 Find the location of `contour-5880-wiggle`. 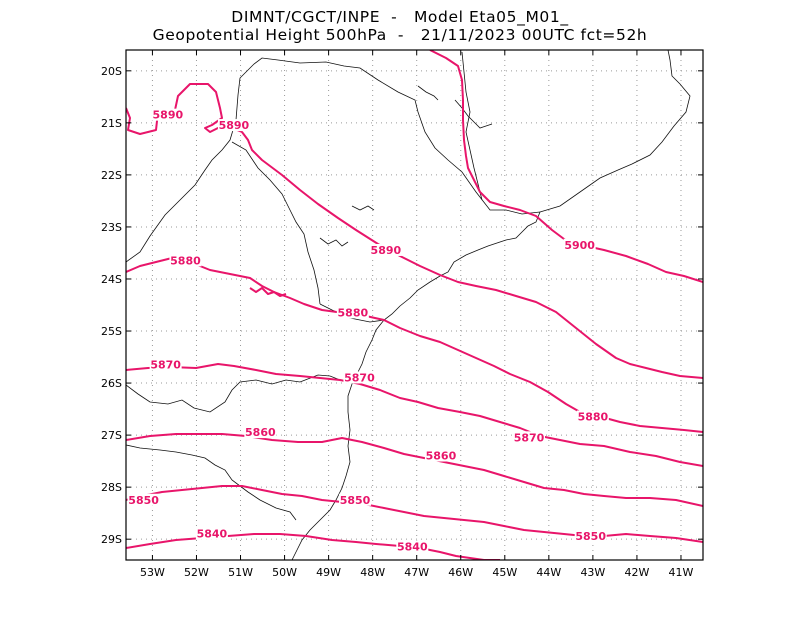

contour-5880-wiggle is located at coordinates (268, 292).